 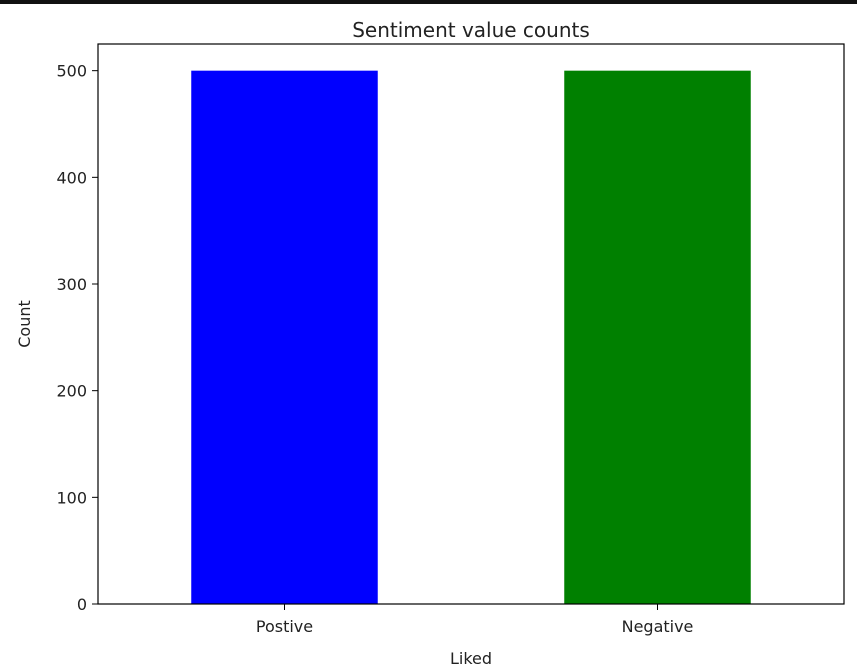 What do you see at coordinates (24, 324) in the screenshot?
I see `y-axis-label: Count` at bounding box center [24, 324].